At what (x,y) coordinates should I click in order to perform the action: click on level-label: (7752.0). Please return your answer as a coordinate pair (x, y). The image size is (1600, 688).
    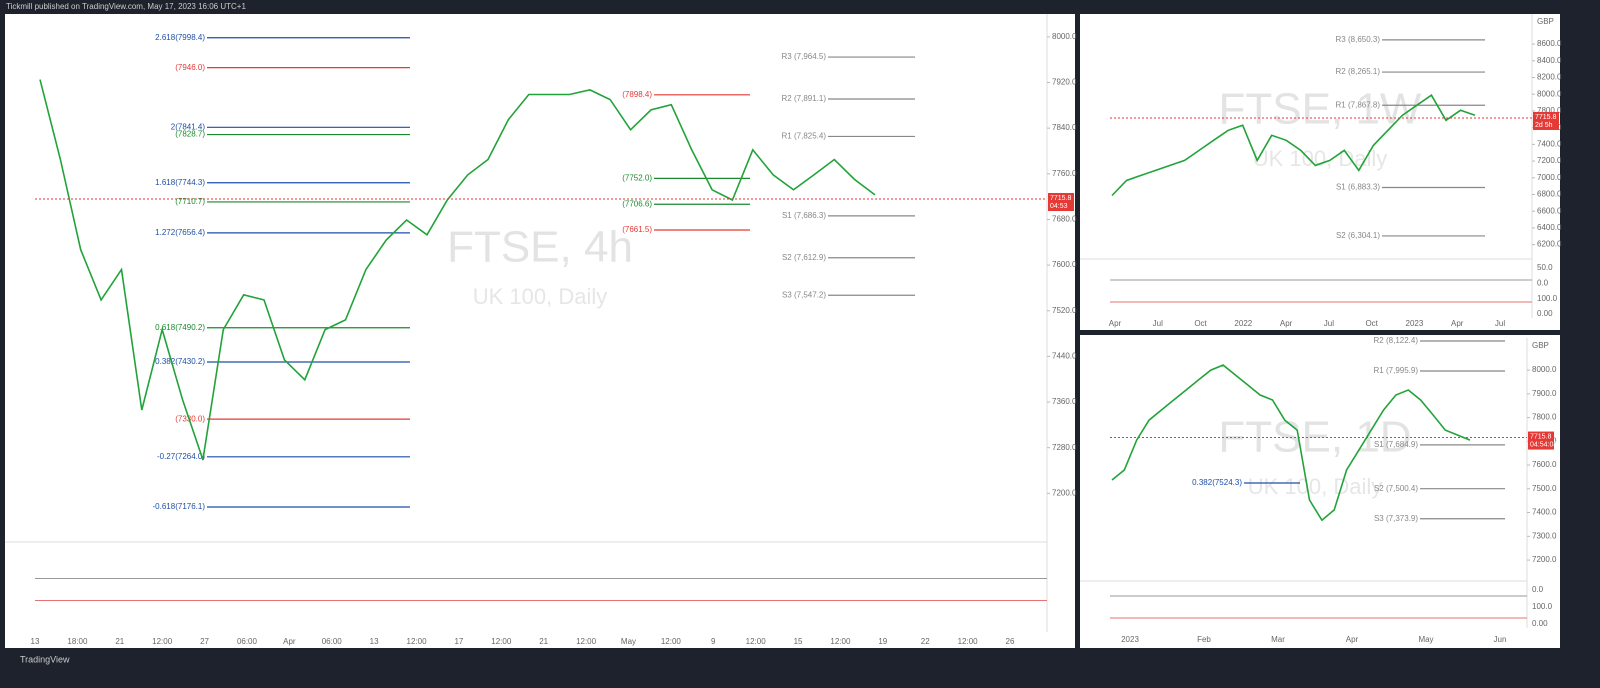
    Looking at the image, I should click on (637, 177).